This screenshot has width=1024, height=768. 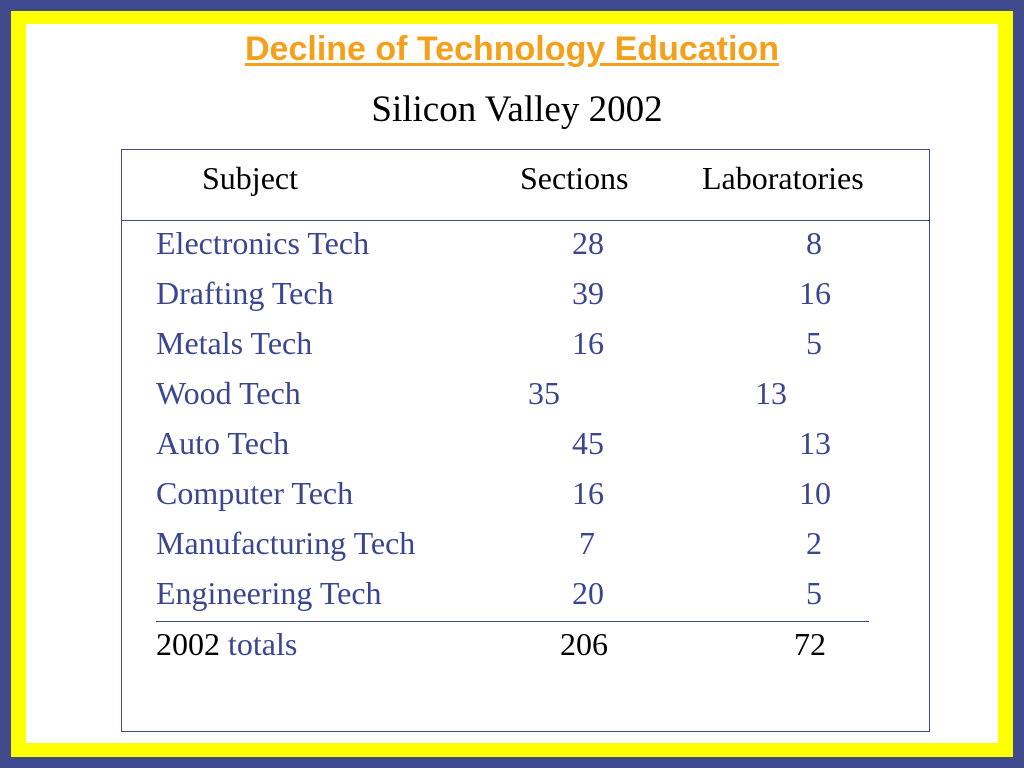 What do you see at coordinates (234, 343) in the screenshot?
I see `table-row-subject: Metals Tech` at bounding box center [234, 343].